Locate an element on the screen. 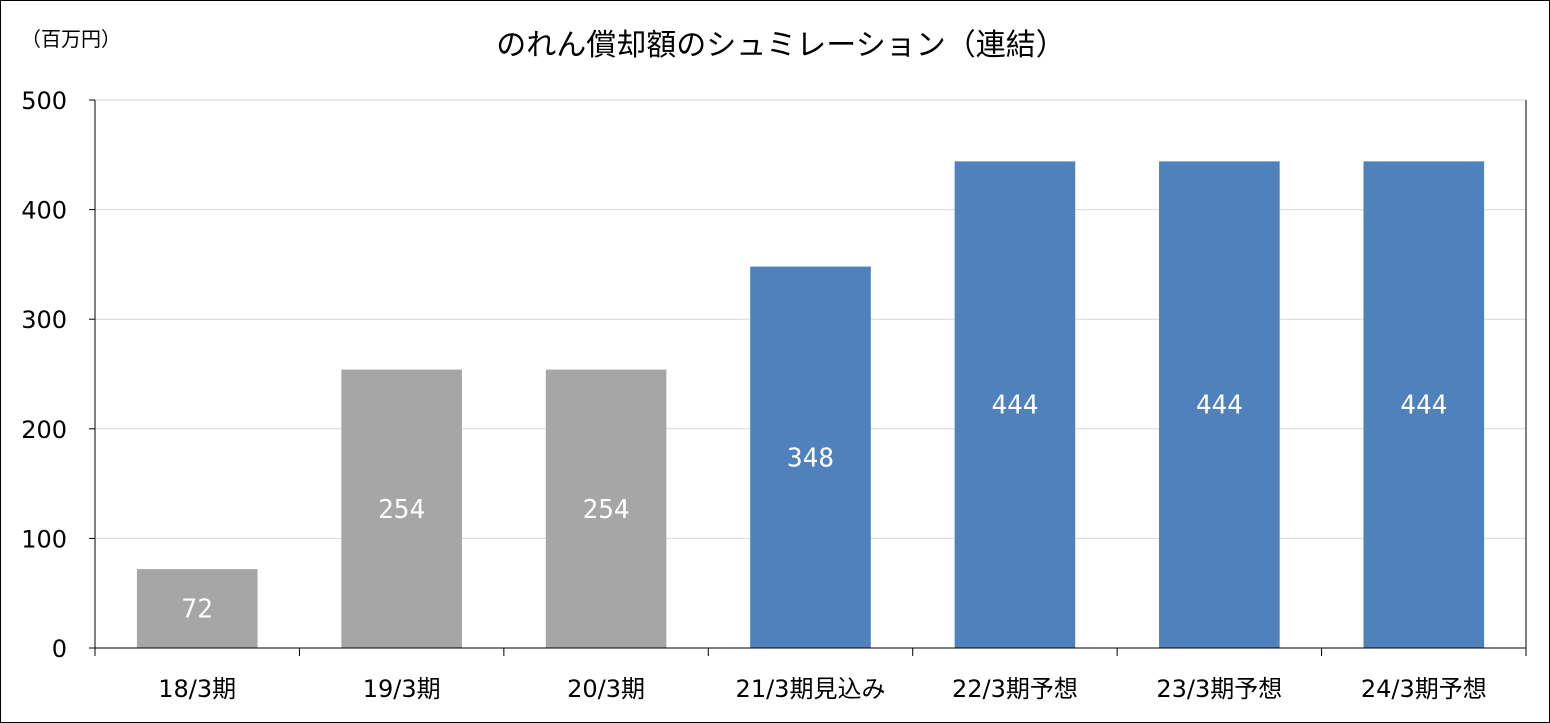 Image resolution: width=1550 pixels, height=723 pixels. y-tick-label: 100 is located at coordinates (44, 539).